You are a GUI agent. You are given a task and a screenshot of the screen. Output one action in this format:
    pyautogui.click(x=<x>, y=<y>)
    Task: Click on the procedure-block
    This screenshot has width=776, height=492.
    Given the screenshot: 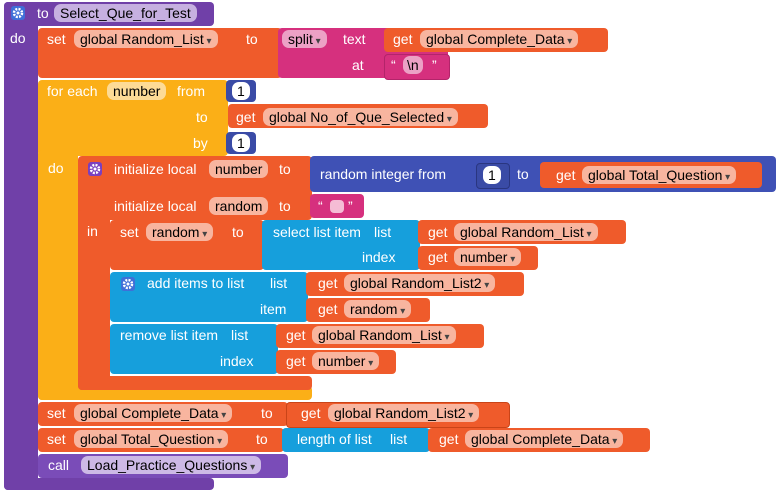 What is the action you would take?
    pyautogui.click(x=21, y=246)
    